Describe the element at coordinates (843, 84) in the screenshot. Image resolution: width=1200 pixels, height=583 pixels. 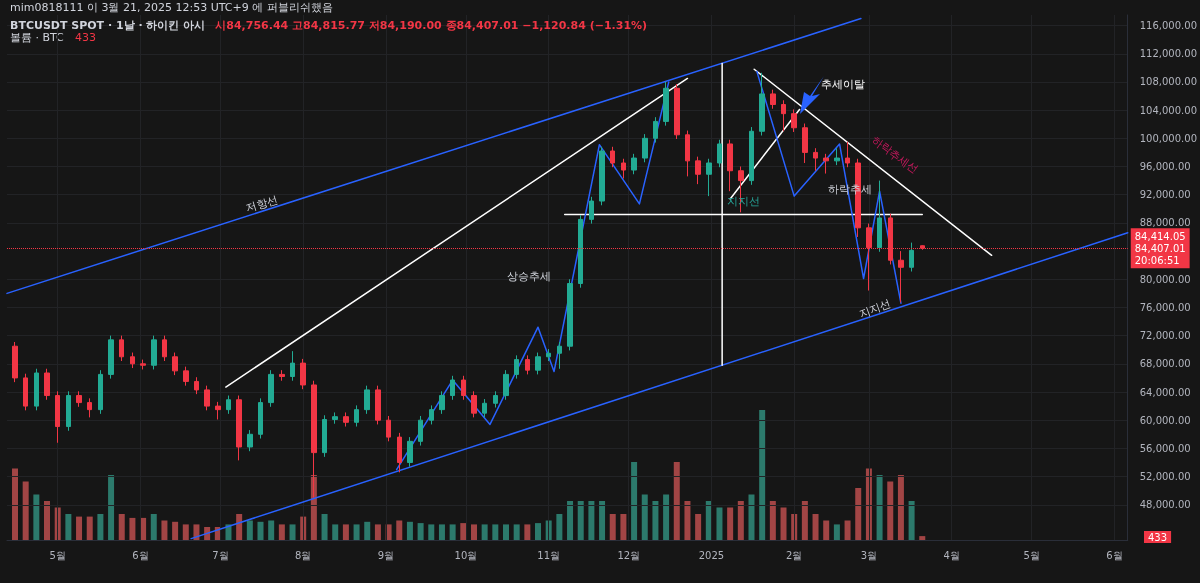
I see `annotation: 추세이탈` at that location.